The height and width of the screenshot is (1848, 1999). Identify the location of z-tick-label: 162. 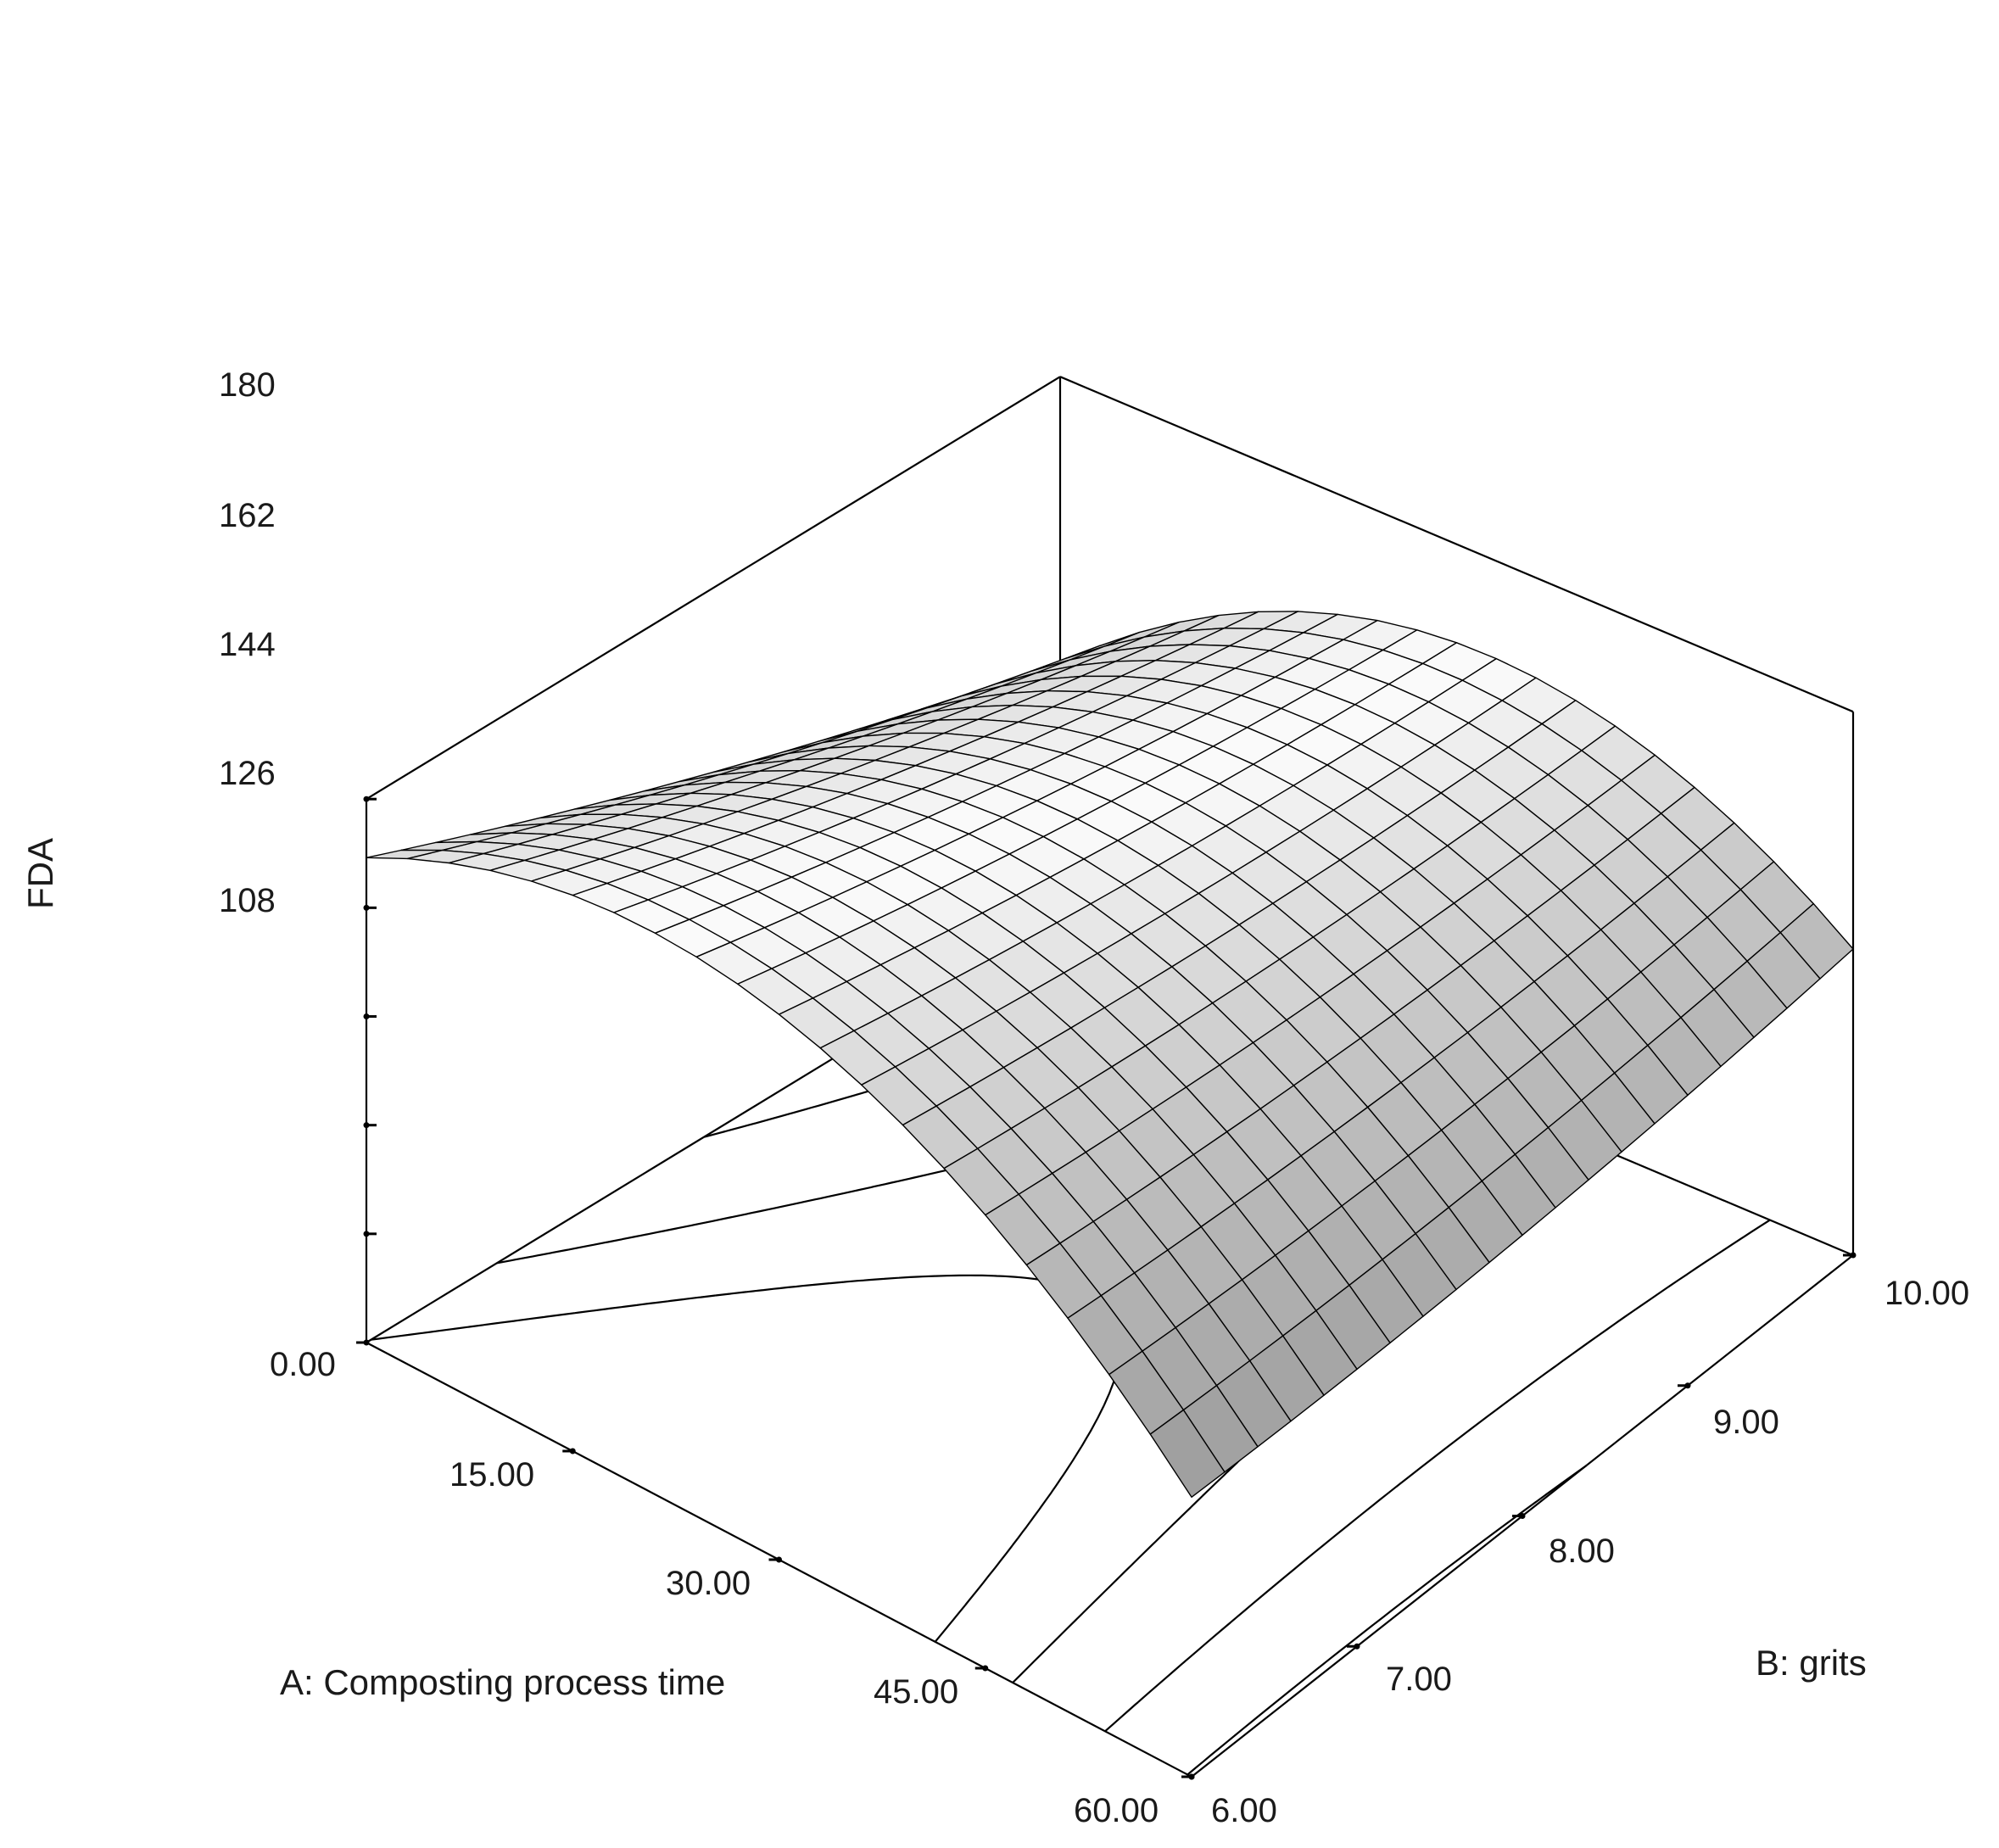
(248, 516).